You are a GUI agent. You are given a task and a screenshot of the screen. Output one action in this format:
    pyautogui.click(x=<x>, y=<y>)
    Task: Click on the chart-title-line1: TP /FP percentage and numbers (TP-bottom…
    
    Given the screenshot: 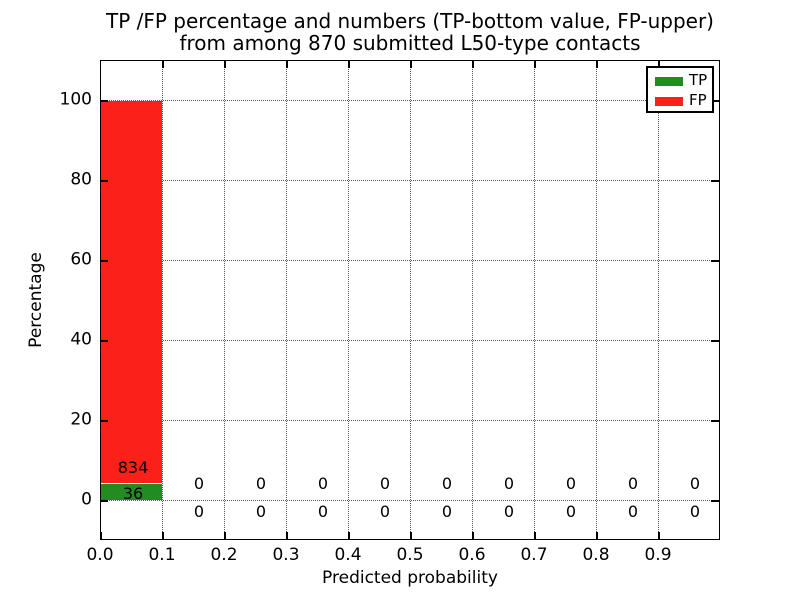 What is the action you would take?
    pyautogui.click(x=410, y=21)
    